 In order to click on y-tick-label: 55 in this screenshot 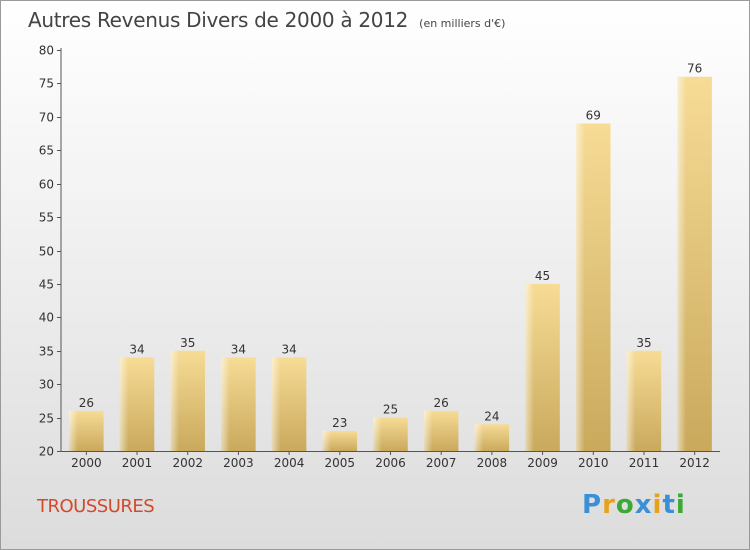, I will do `click(46, 218)`.